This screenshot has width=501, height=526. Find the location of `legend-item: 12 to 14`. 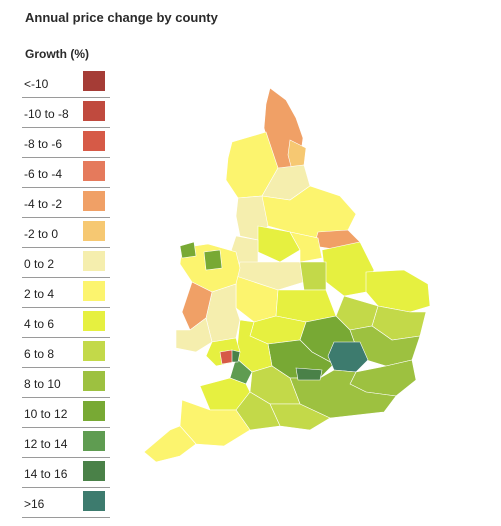

legend-item: 12 to 14 is located at coordinates (66, 443).